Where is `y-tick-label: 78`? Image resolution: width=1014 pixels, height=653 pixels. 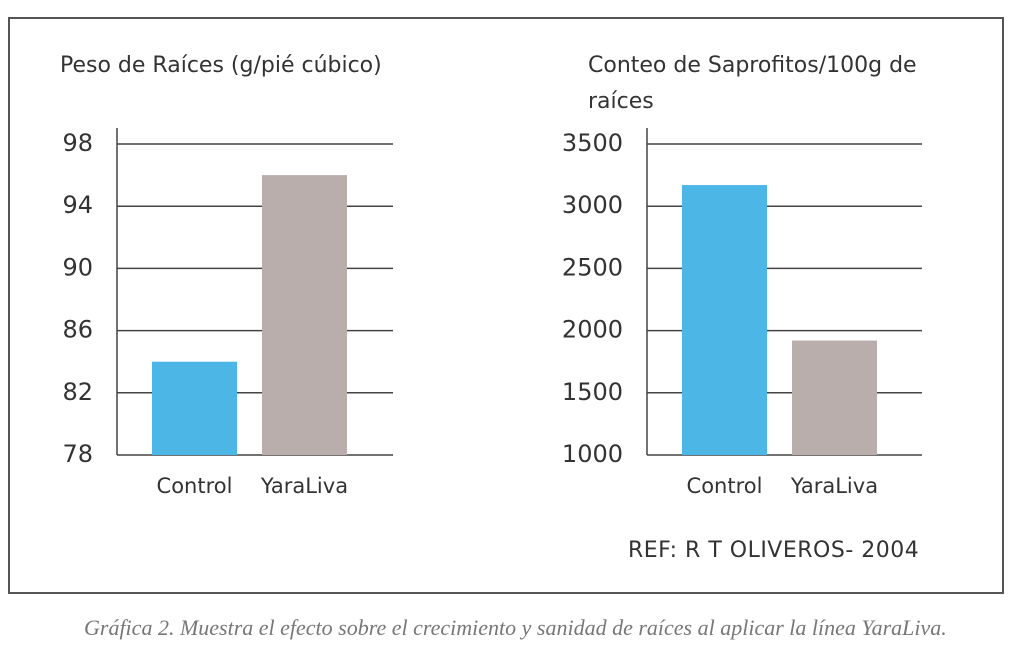
y-tick-label: 78 is located at coordinates (77, 454).